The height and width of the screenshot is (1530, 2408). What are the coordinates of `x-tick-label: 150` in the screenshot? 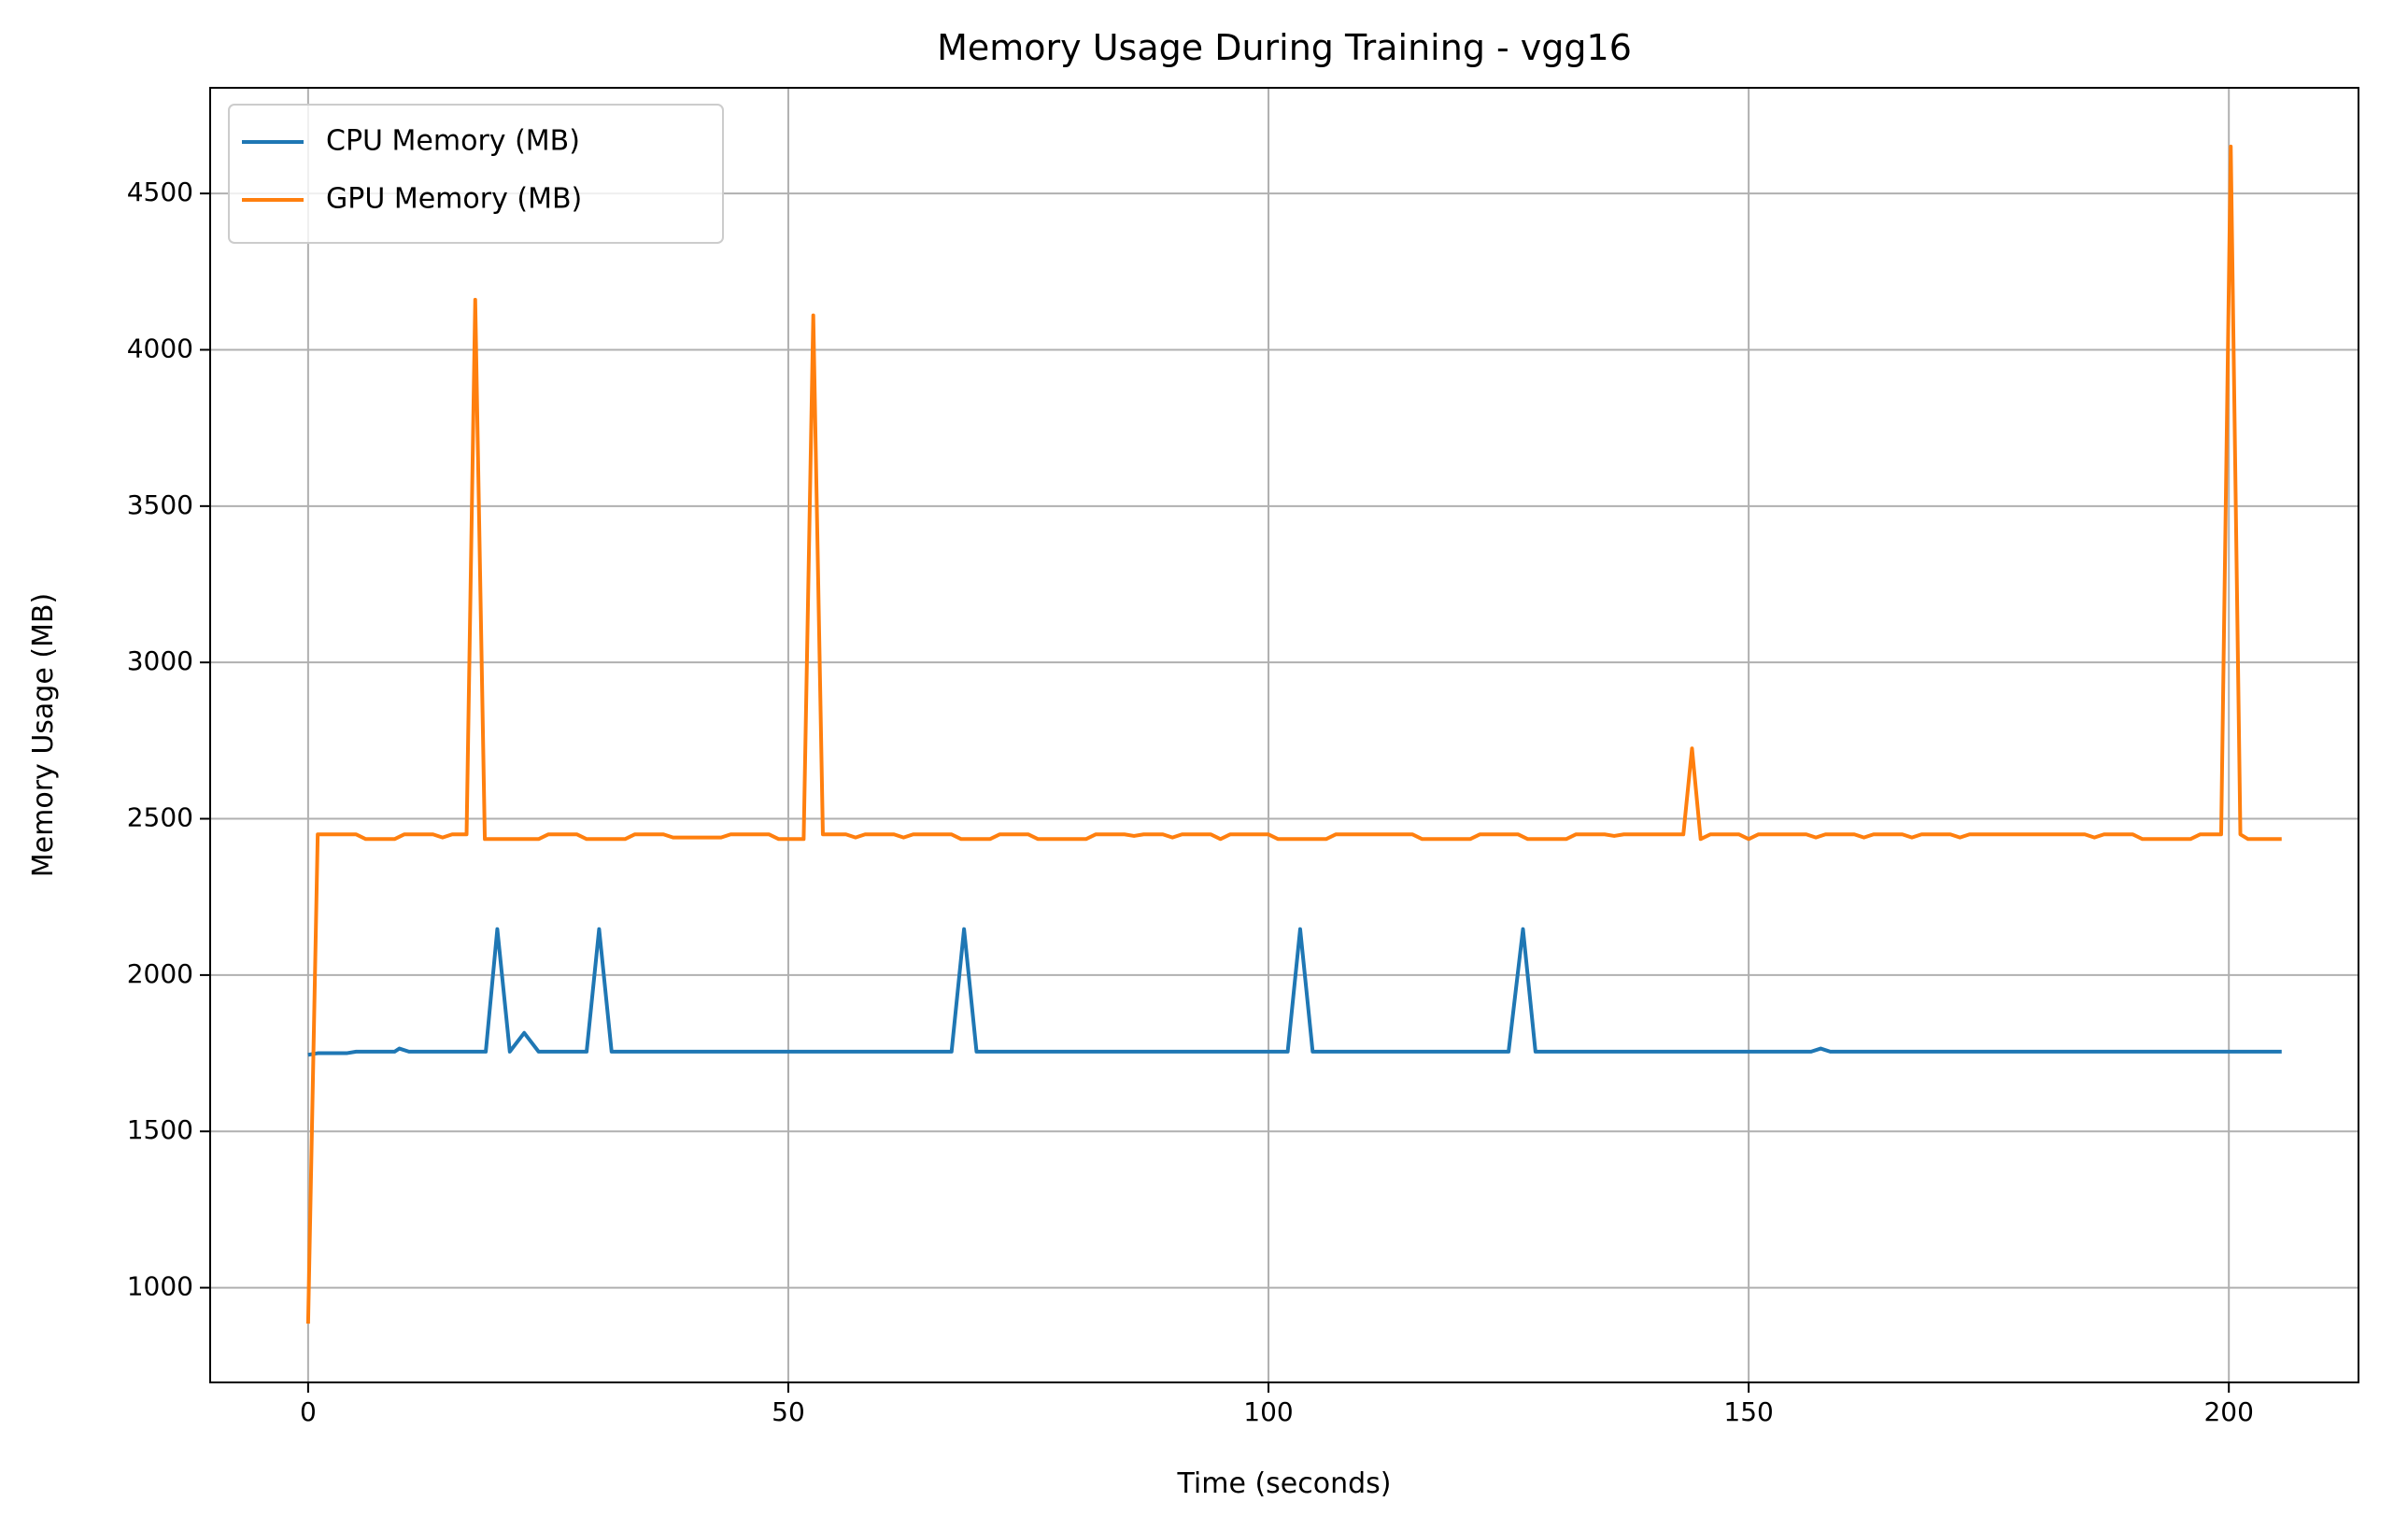 It's located at (1748, 1411).